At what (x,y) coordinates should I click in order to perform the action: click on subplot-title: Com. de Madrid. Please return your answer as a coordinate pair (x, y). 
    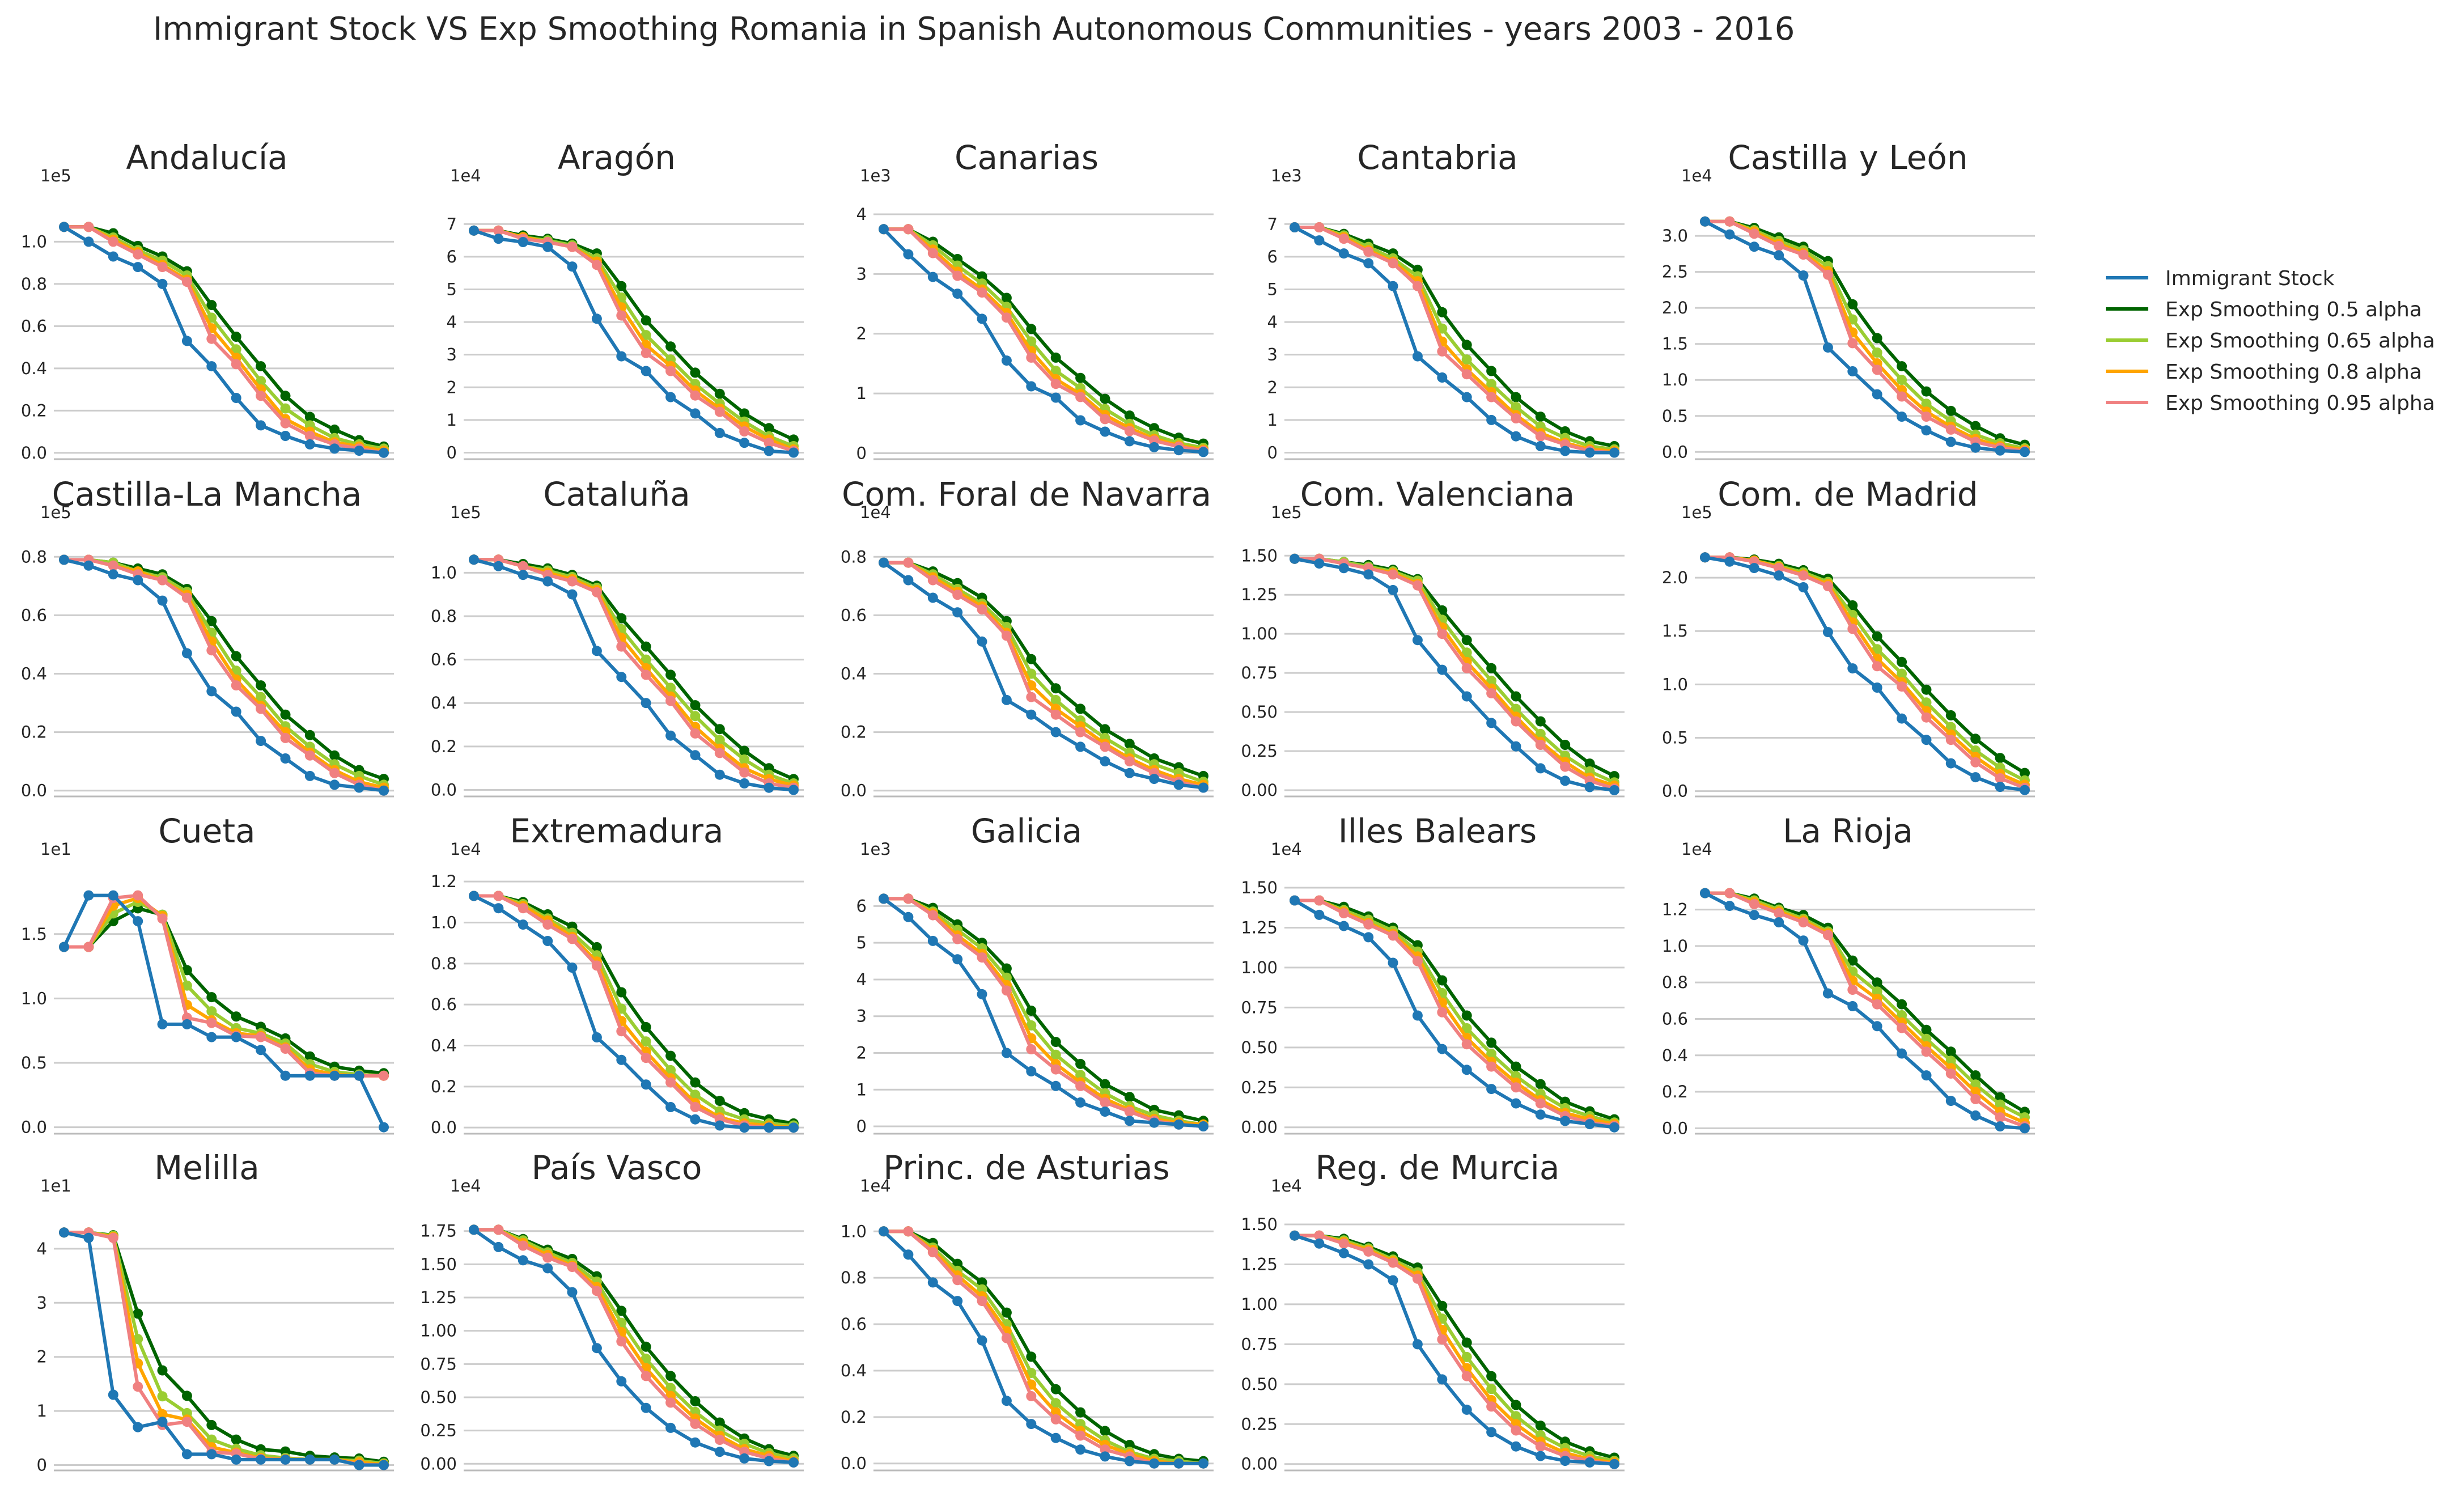
    Looking at the image, I should click on (1847, 494).